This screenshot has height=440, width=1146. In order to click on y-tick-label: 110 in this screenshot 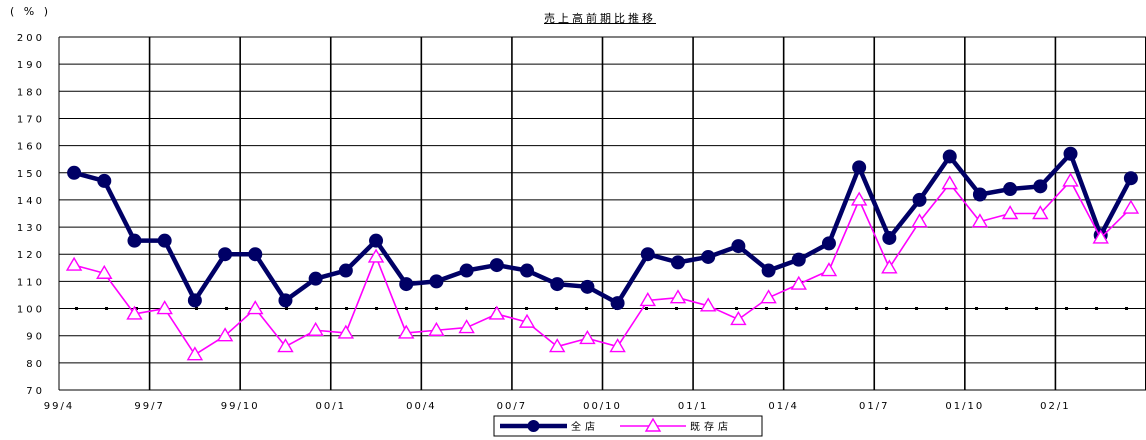, I will do `click(31, 282)`.